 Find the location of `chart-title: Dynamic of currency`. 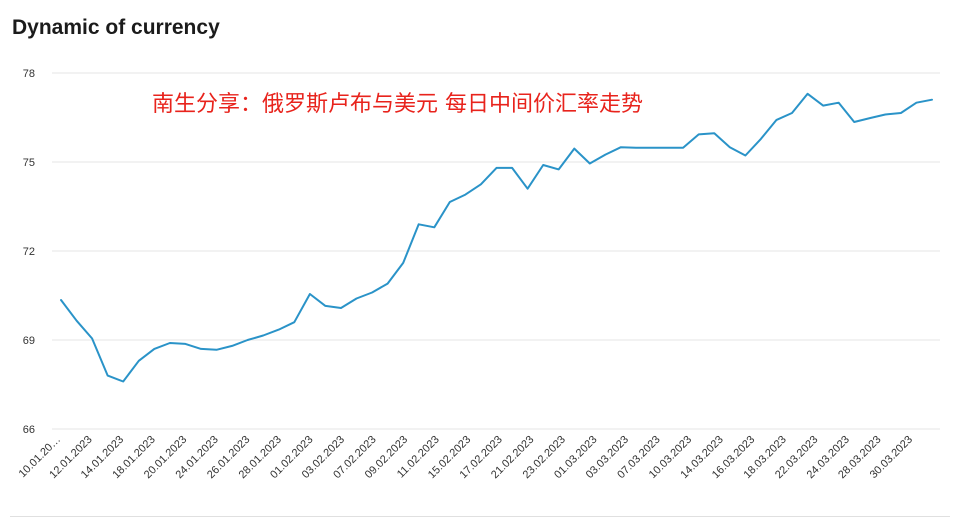

chart-title: Dynamic of currency is located at coordinates (116, 27).